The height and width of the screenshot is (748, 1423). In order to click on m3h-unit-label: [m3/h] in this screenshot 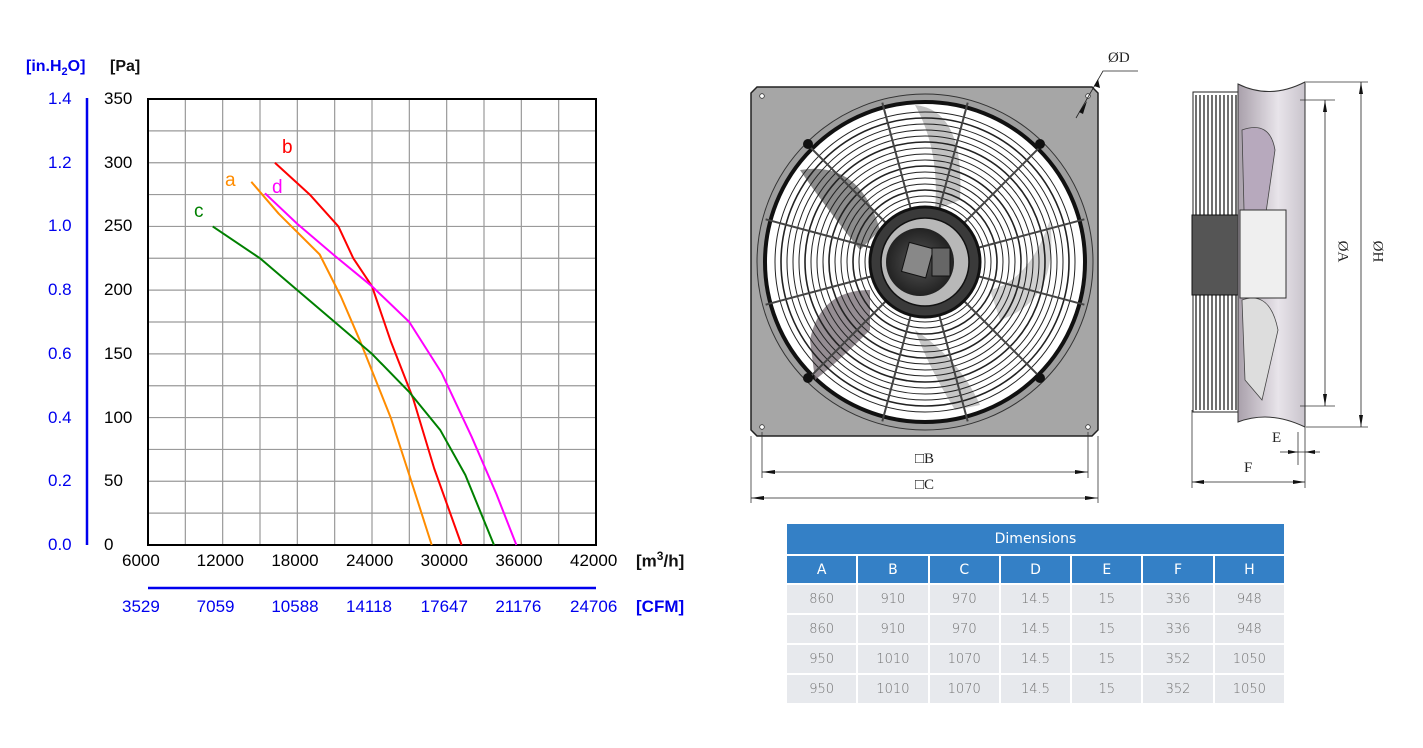, I will do `click(660, 560)`.